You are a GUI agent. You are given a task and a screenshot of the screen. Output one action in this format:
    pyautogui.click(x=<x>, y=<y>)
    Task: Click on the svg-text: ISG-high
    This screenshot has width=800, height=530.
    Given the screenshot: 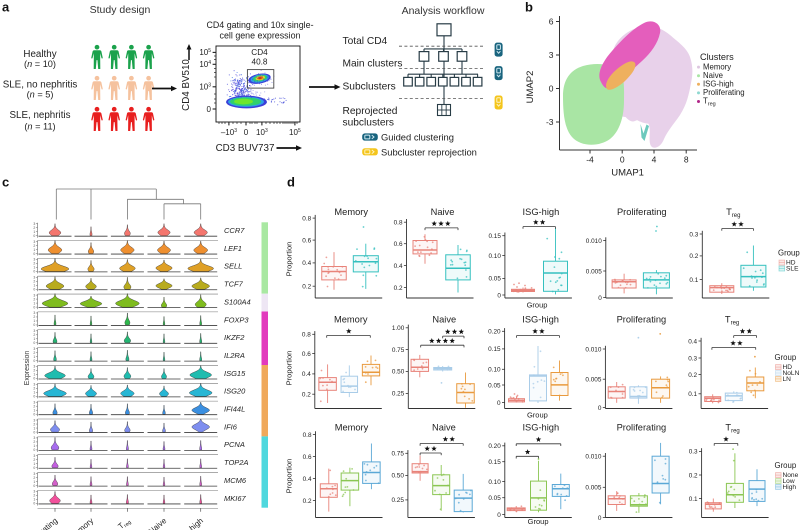 What is the action you would take?
    pyautogui.click(x=718, y=84)
    